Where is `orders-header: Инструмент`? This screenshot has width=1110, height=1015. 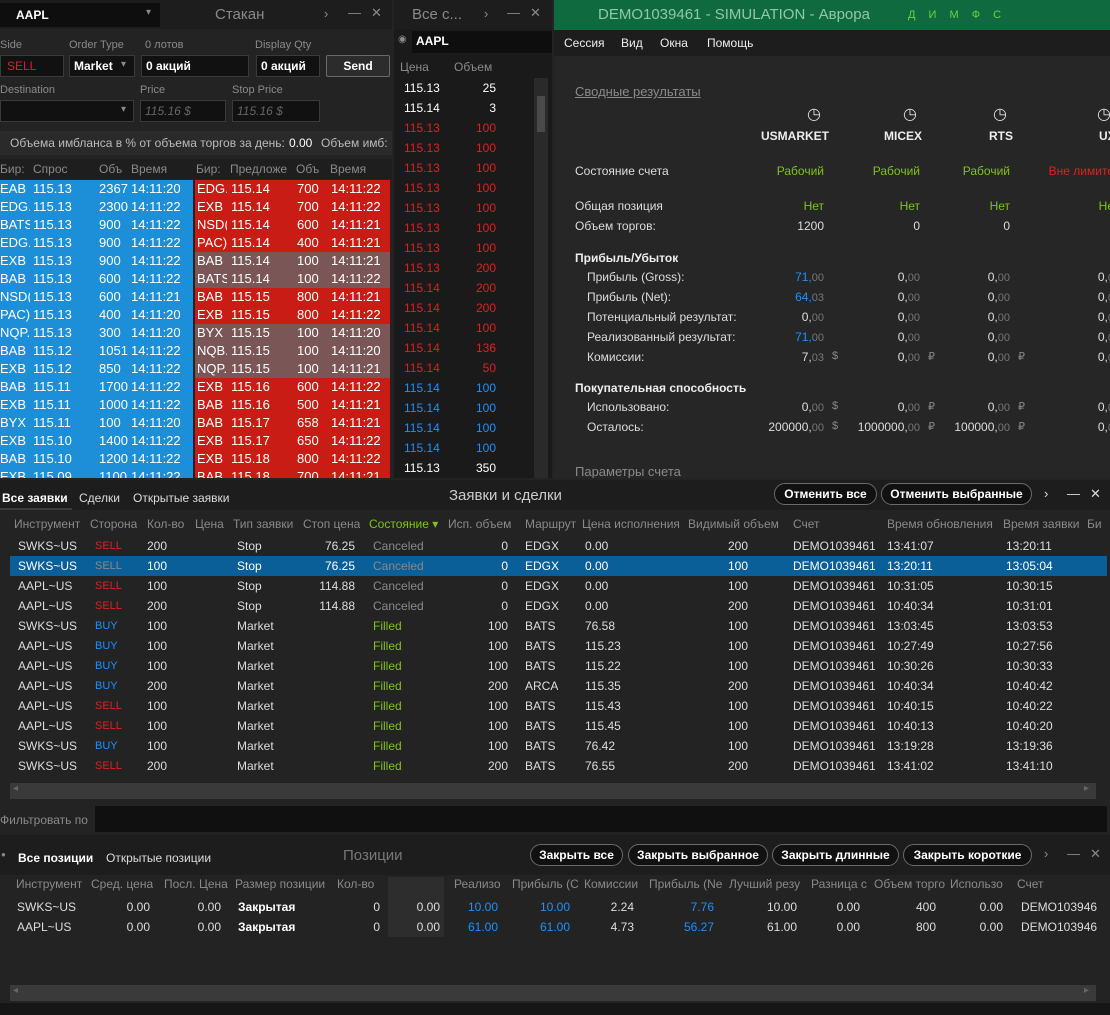
orders-header: Инструмент is located at coordinates (47, 524).